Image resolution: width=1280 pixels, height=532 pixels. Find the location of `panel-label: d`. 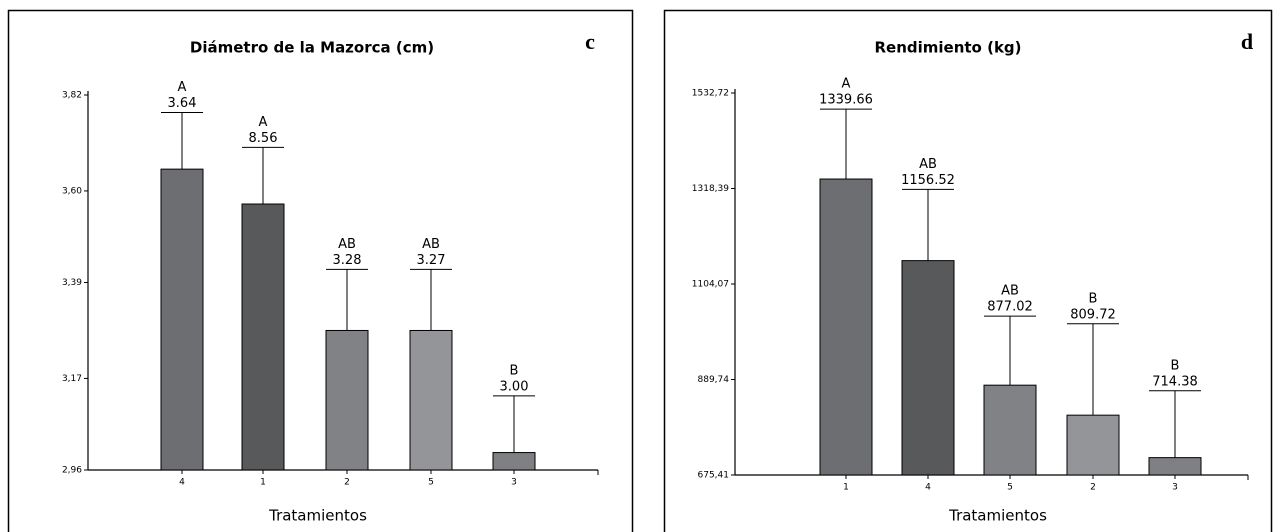

panel-label: d is located at coordinates (1247, 41).